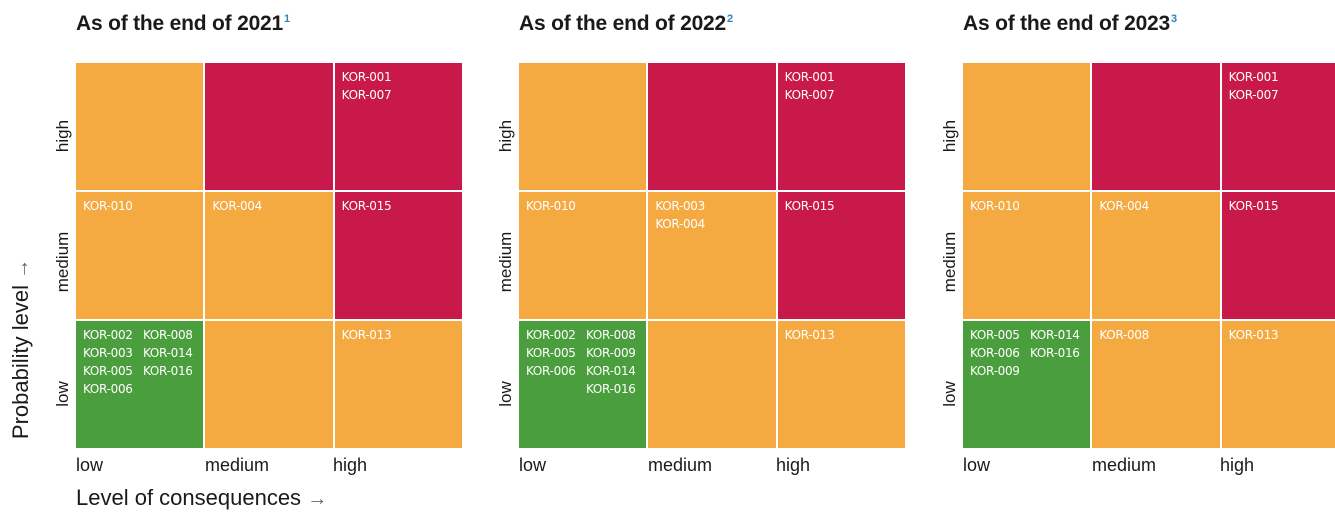 The width and height of the screenshot is (1335, 512). I want to click on up-arrow-icon: →, so click(22, 268).